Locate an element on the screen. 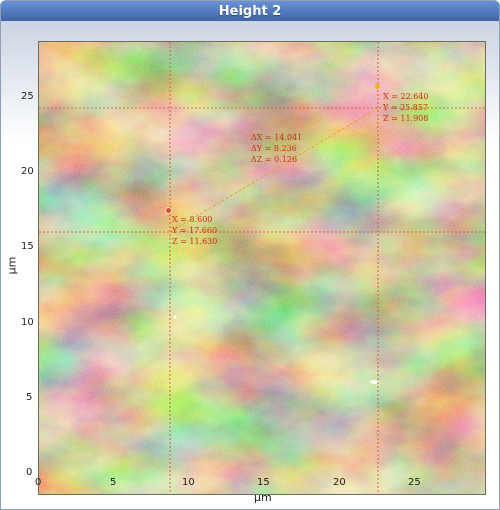  point1-z: Z = 11.630 is located at coordinates (195, 241).